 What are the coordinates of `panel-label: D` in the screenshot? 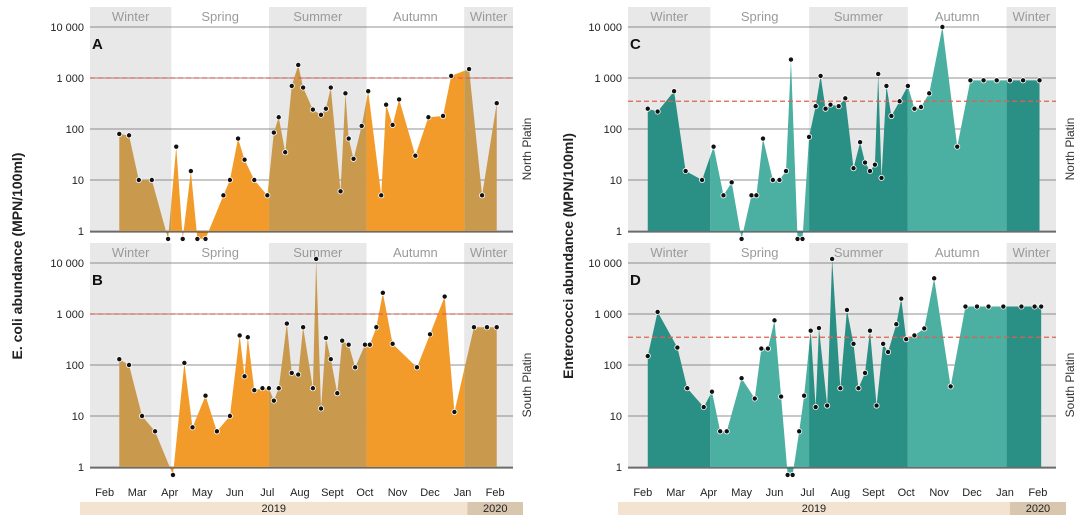 It's located at (635, 280).